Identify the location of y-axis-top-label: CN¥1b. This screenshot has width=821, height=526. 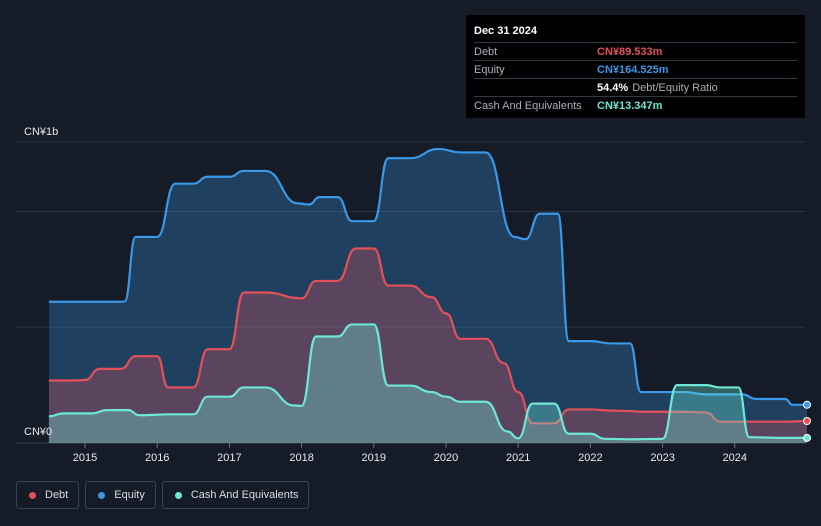
(41, 132).